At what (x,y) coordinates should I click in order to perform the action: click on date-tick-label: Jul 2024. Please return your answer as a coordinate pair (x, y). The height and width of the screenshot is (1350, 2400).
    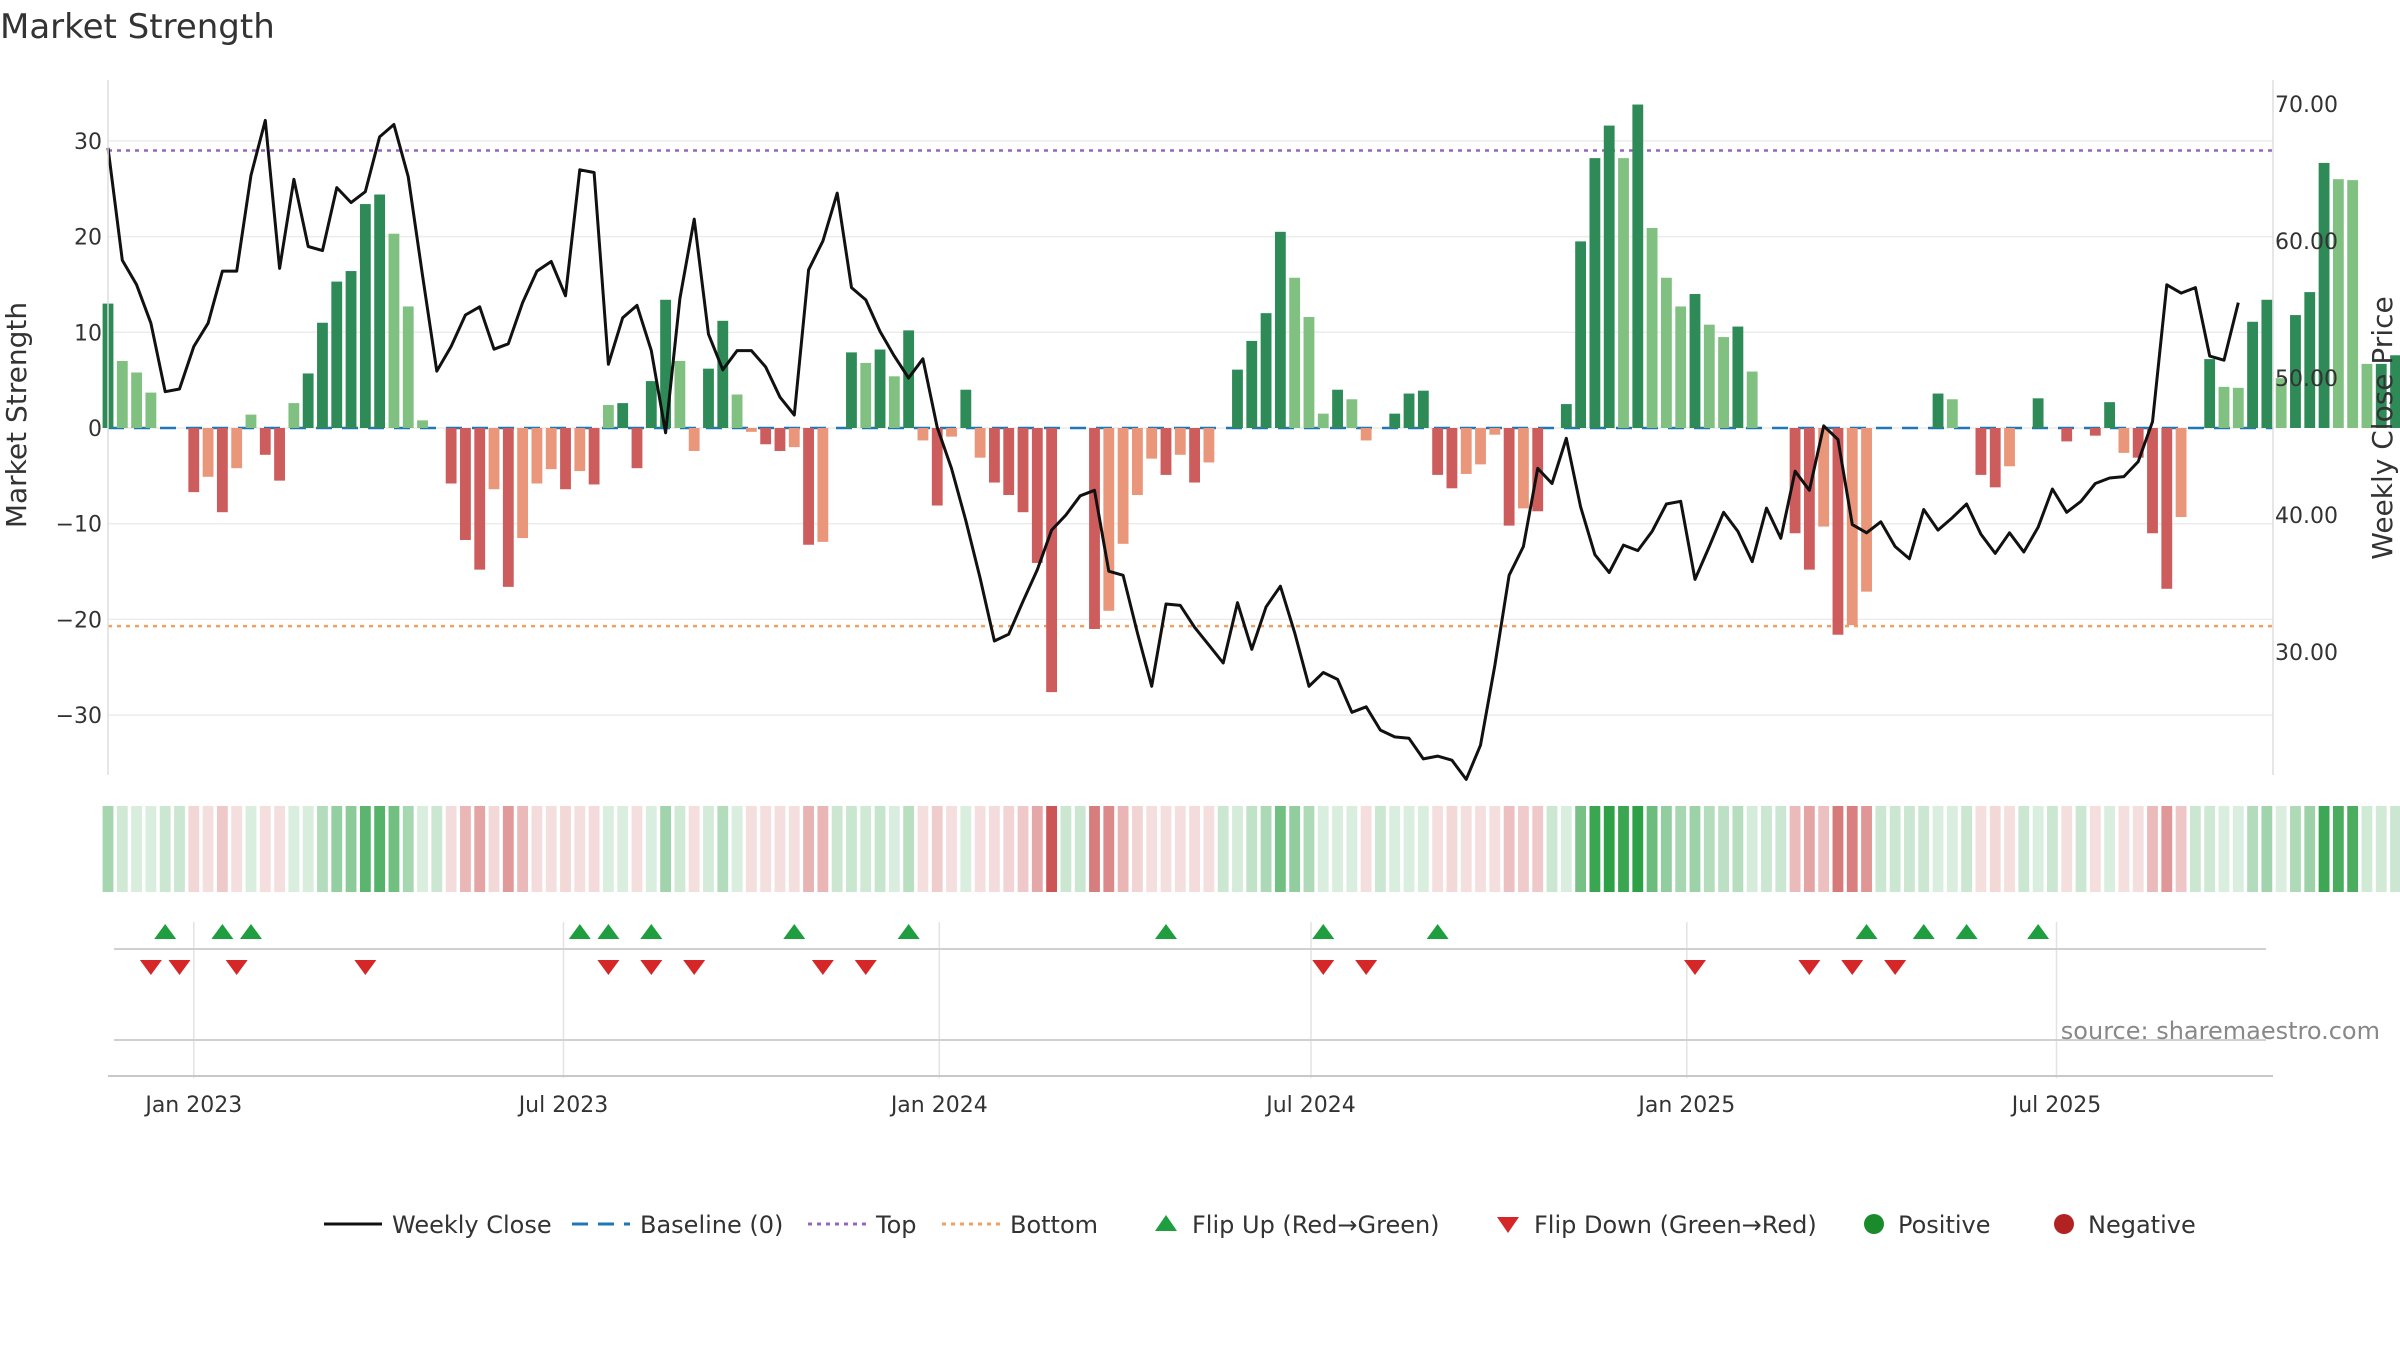
    Looking at the image, I should click on (1310, 1105).